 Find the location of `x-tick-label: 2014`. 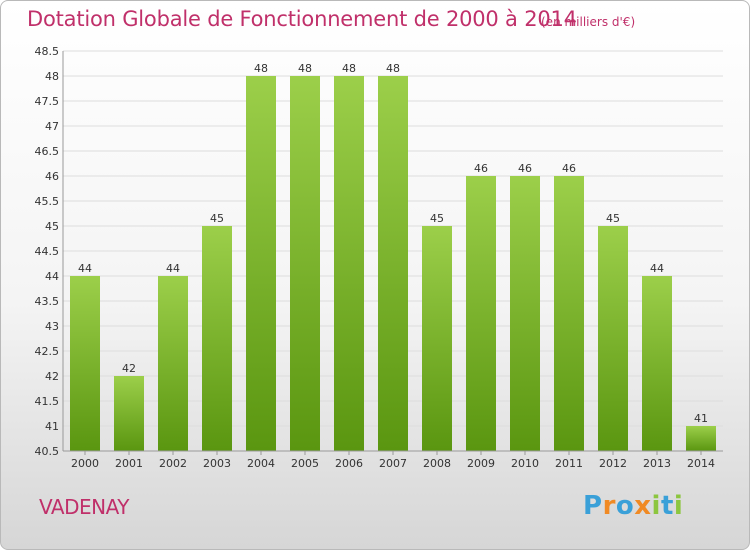

x-tick-label: 2014 is located at coordinates (701, 463).